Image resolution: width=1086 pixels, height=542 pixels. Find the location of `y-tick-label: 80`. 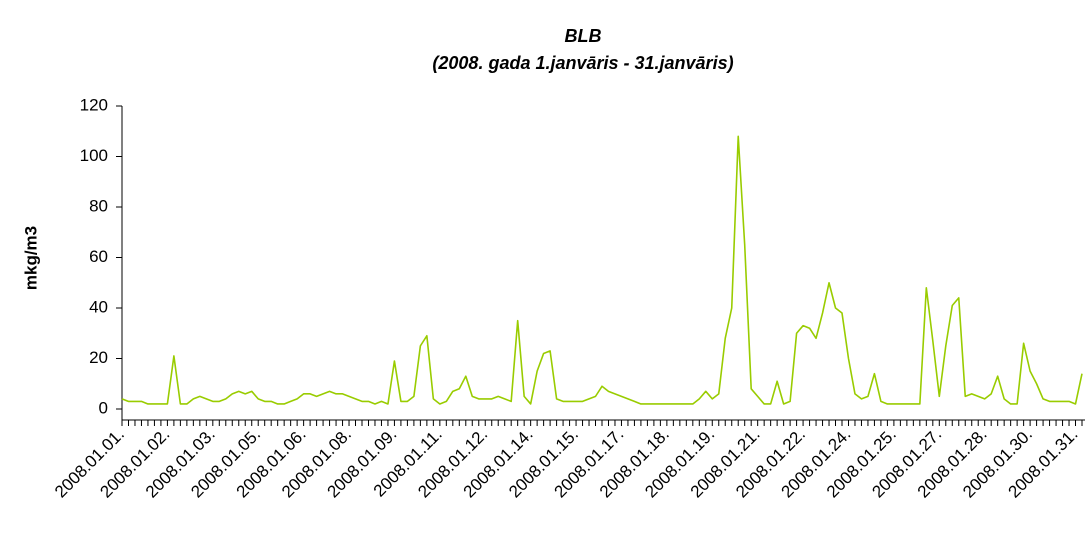

y-tick-label: 80 is located at coordinates (98, 205).